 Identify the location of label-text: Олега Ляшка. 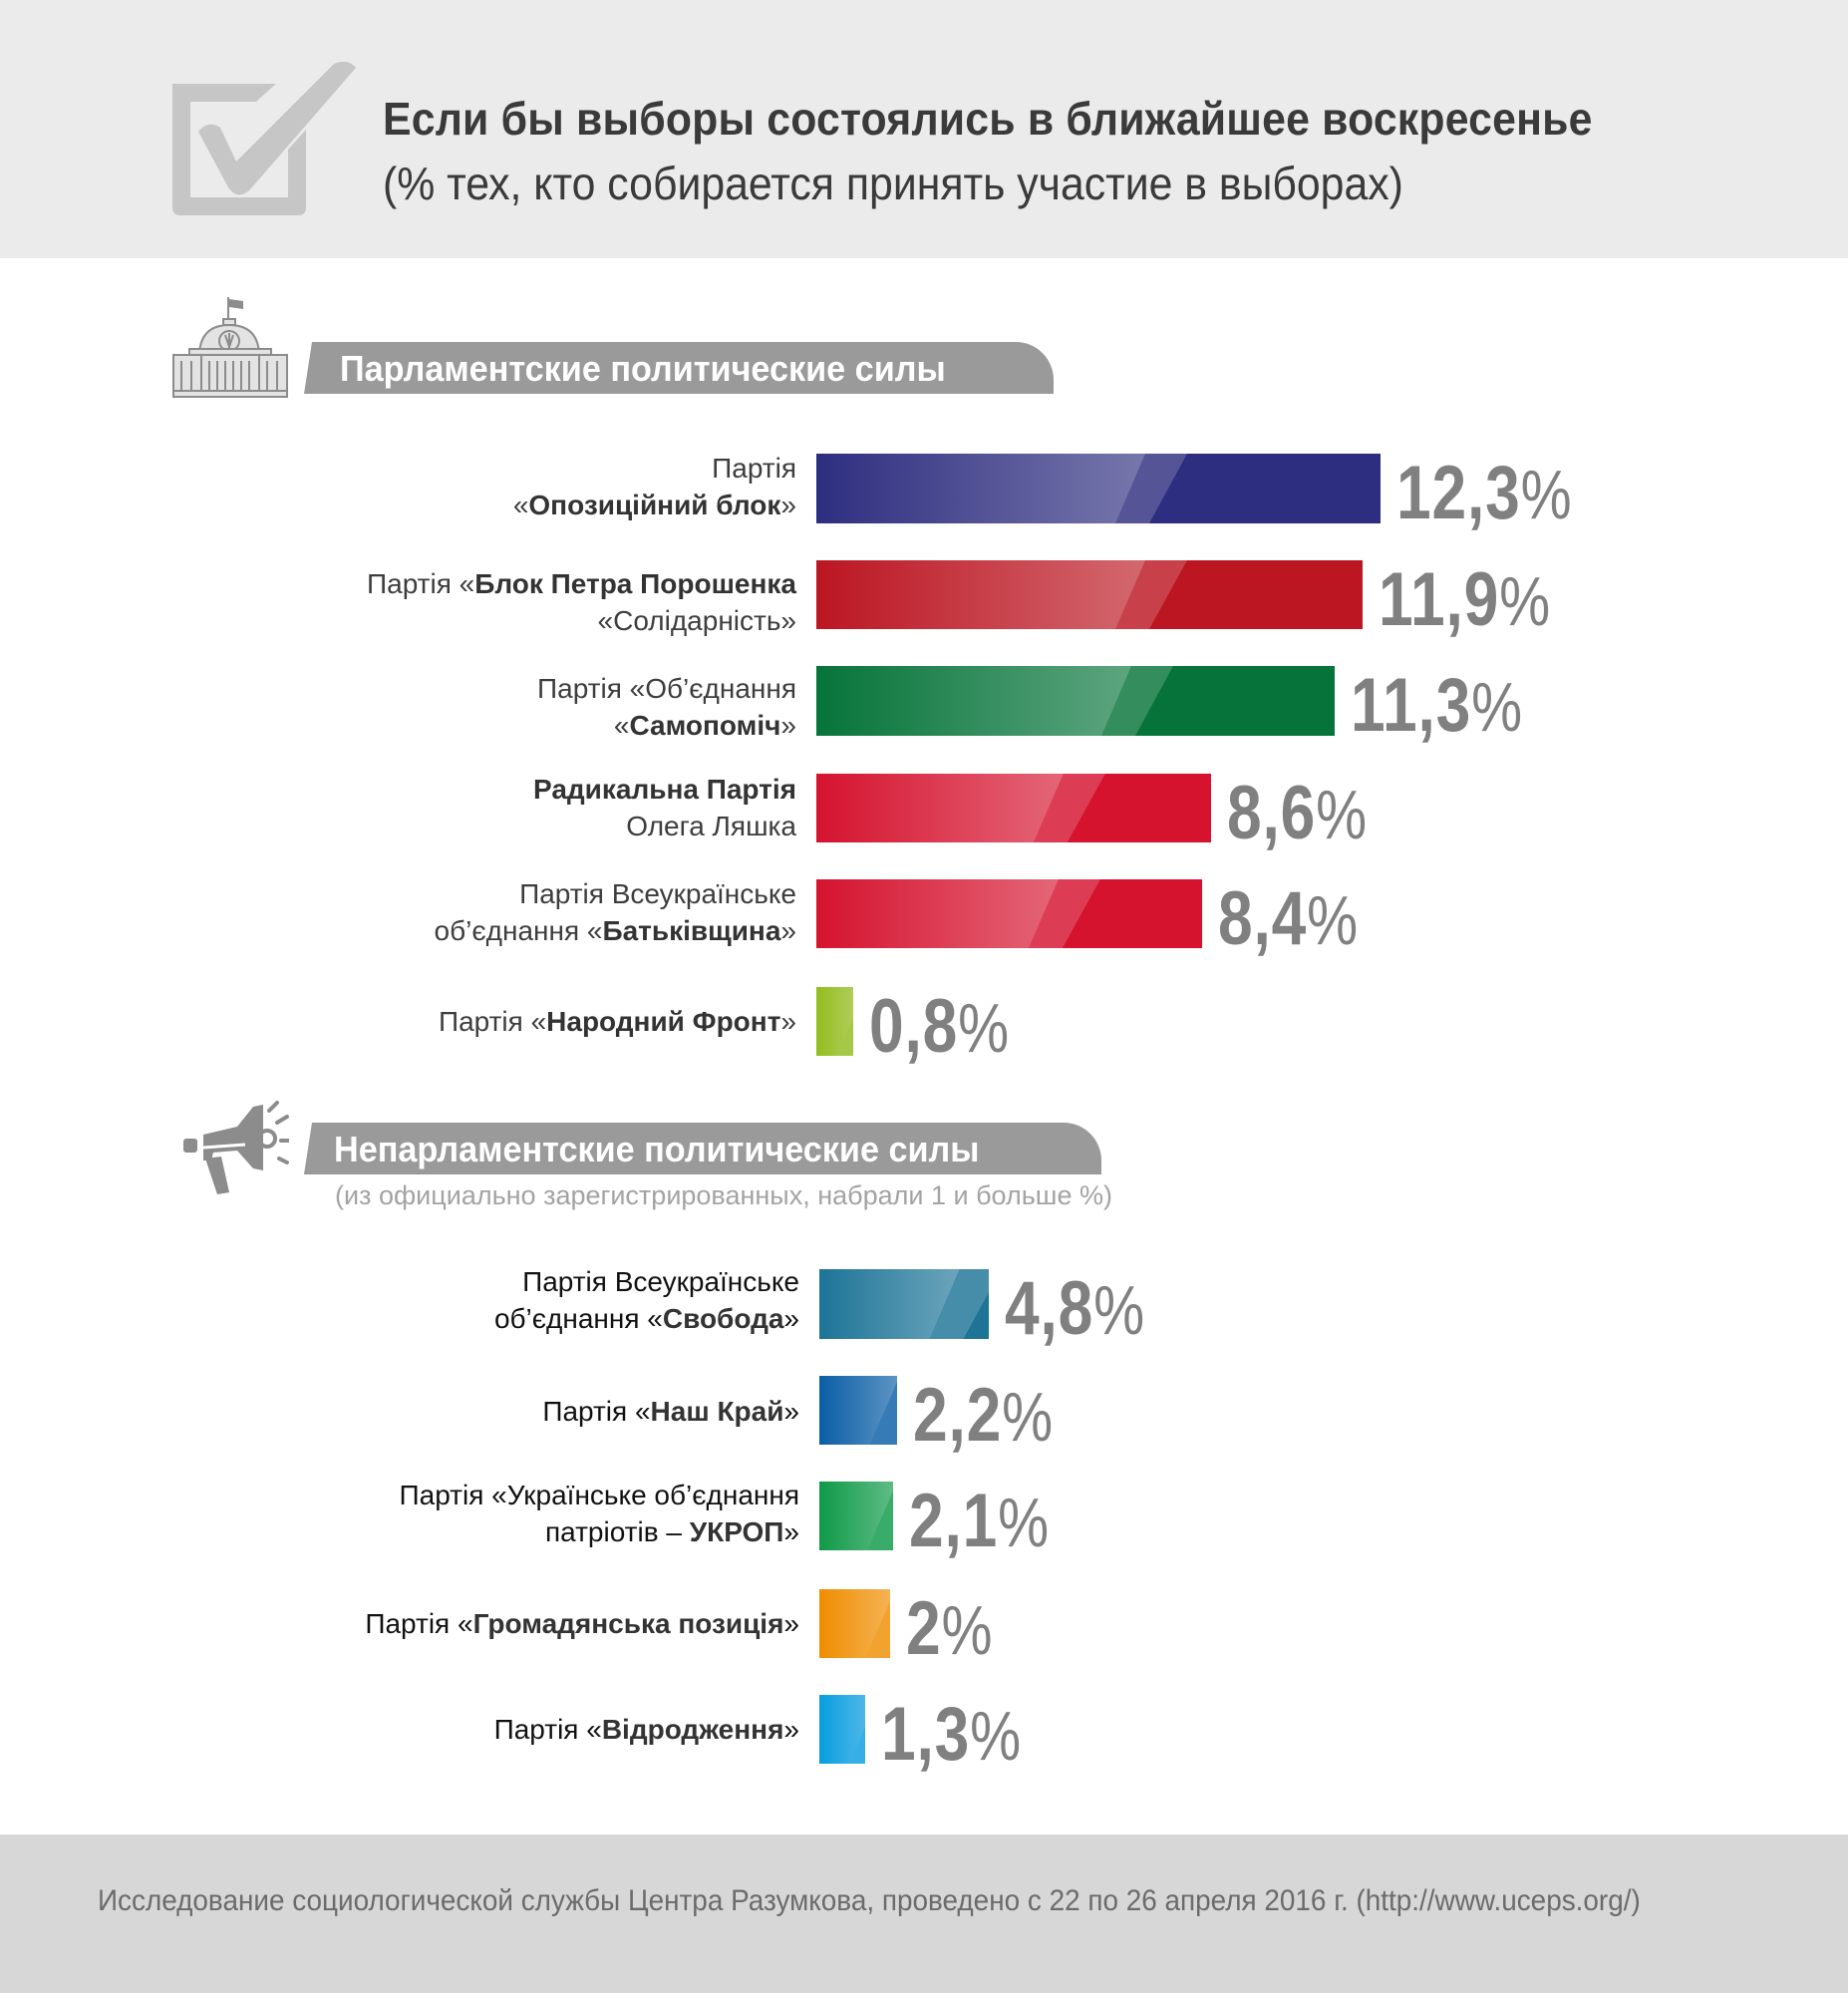
(711, 826).